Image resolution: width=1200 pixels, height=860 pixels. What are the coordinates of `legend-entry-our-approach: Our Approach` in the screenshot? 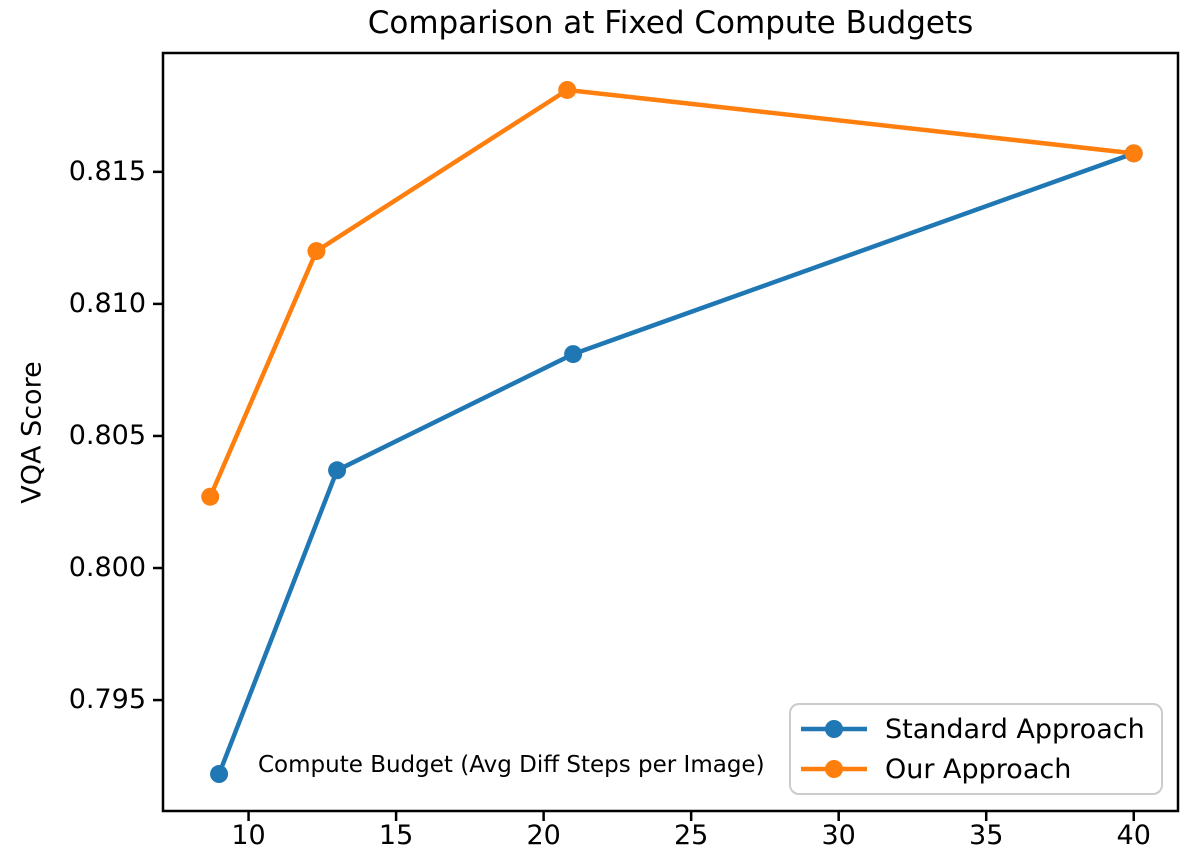 It's located at (976, 769).